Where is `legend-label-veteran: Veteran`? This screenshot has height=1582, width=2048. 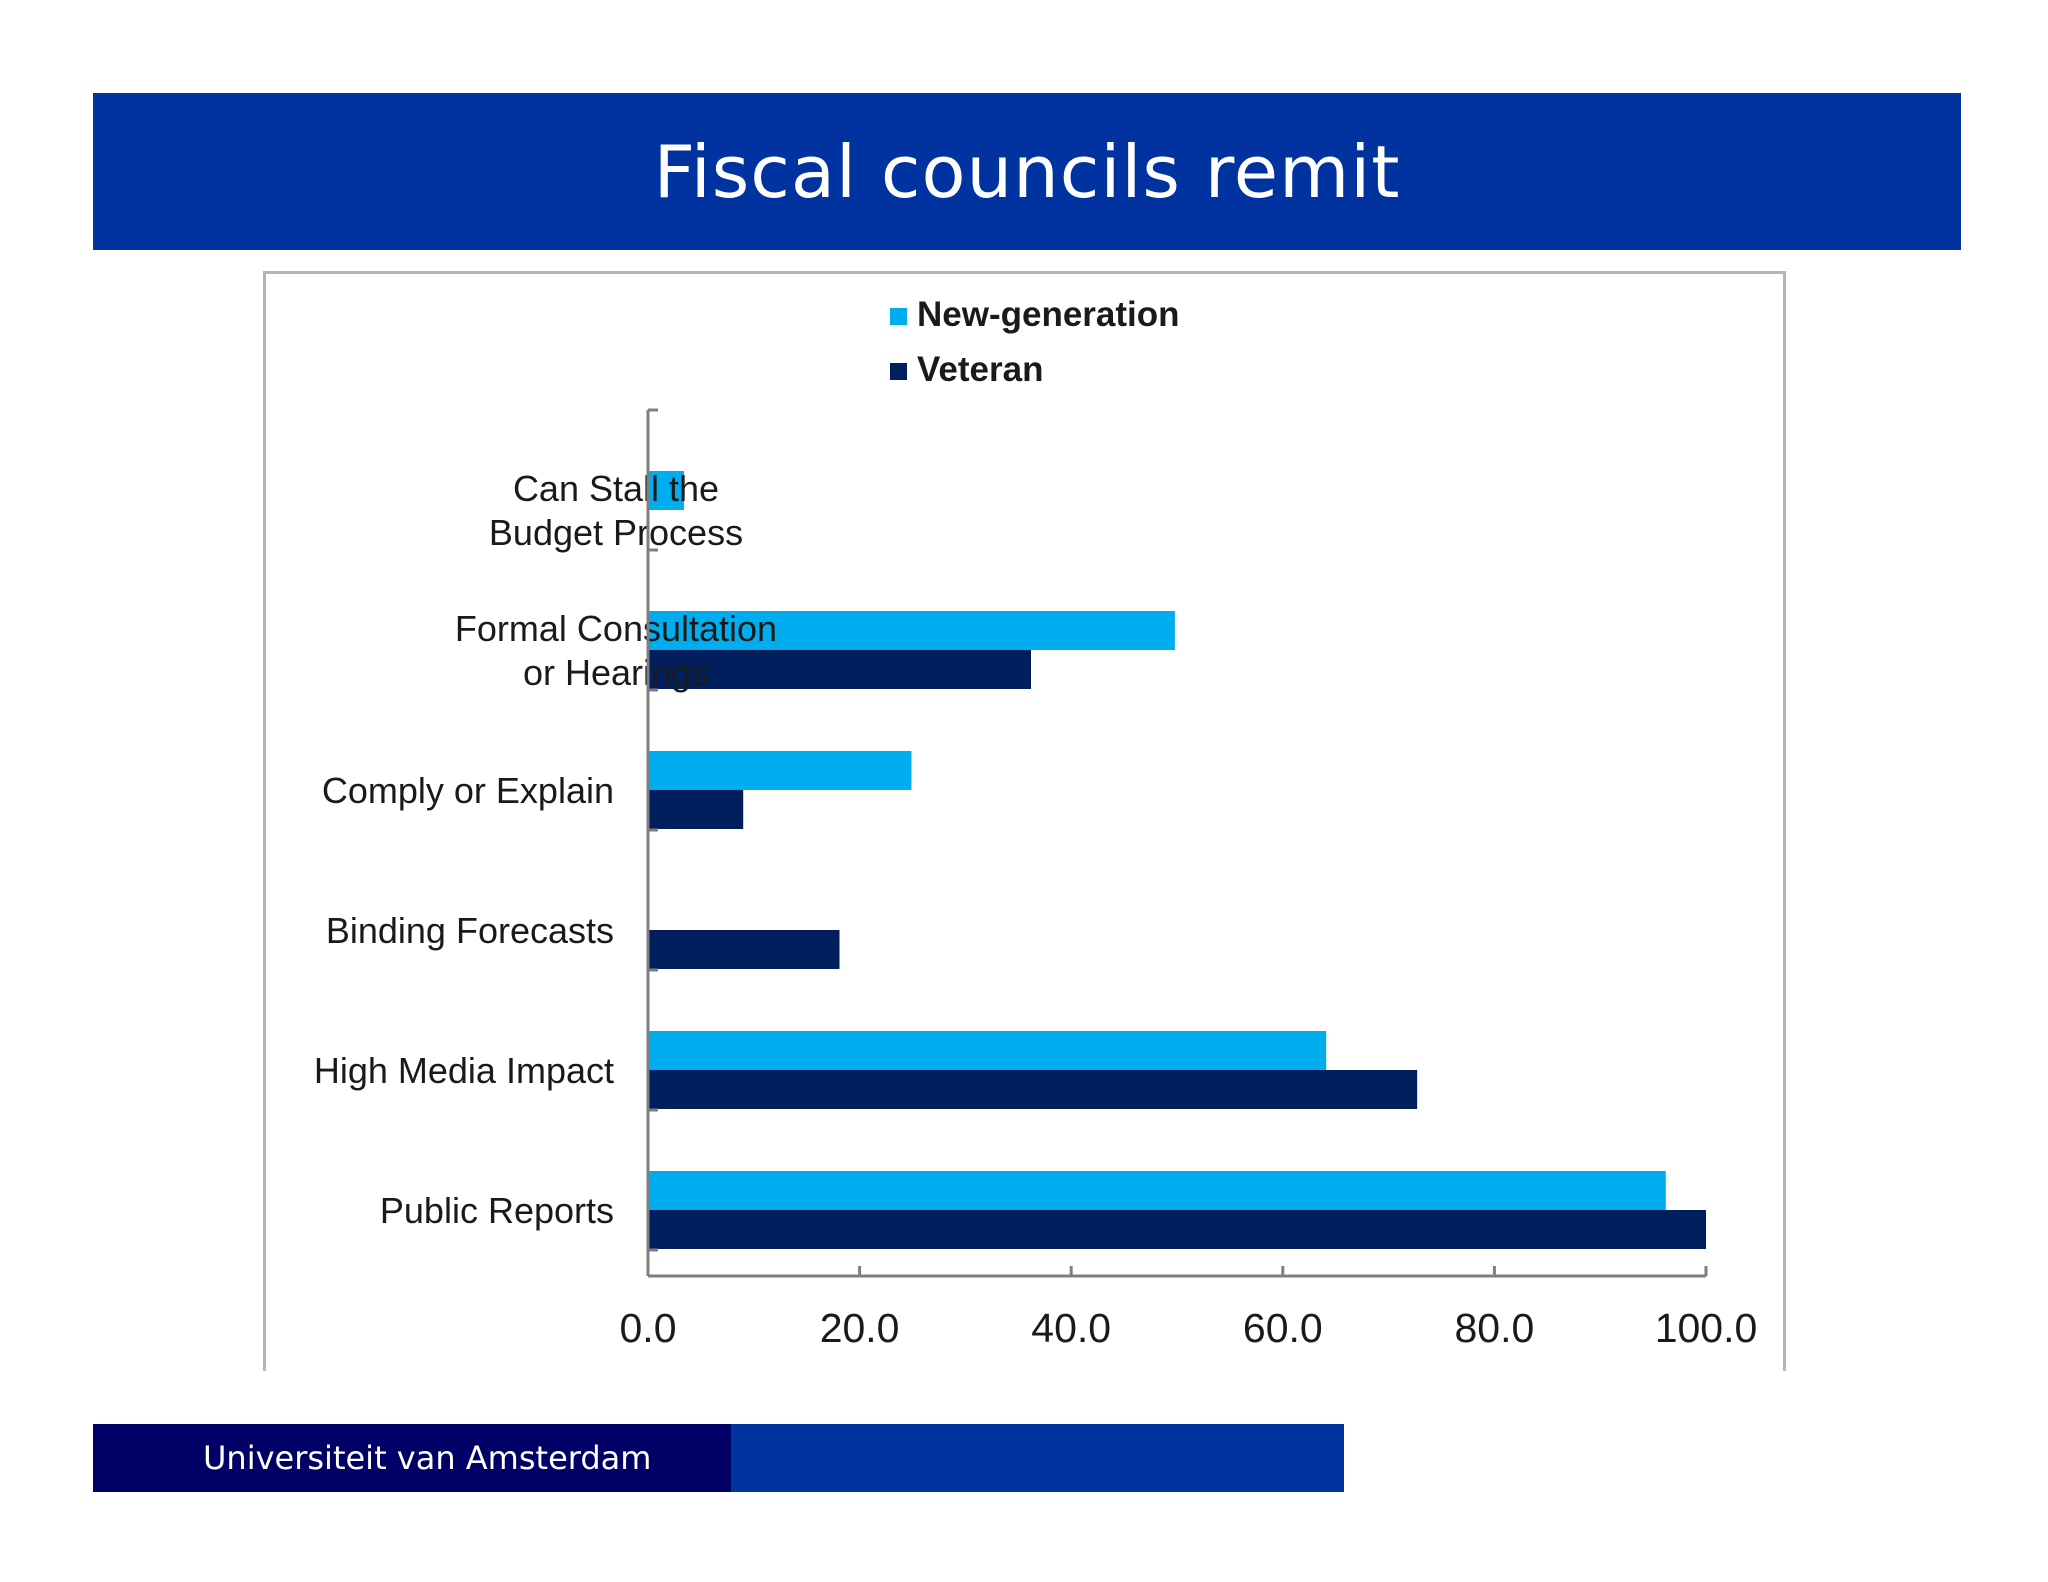
legend-label-veteran: Veteran is located at coordinates (980, 369).